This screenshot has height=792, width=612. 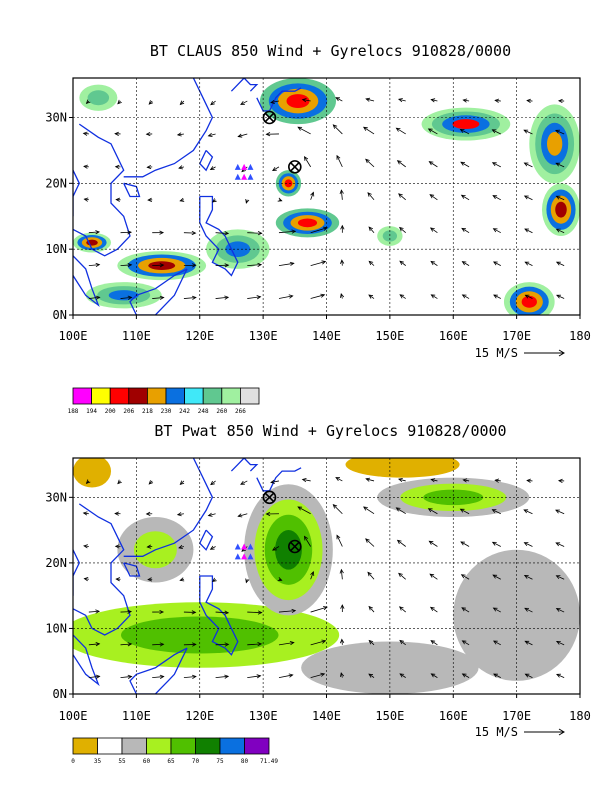 What do you see at coordinates (520, 353) in the screenshot?
I see `vector-reference: 15 M/S` at bounding box center [520, 353].